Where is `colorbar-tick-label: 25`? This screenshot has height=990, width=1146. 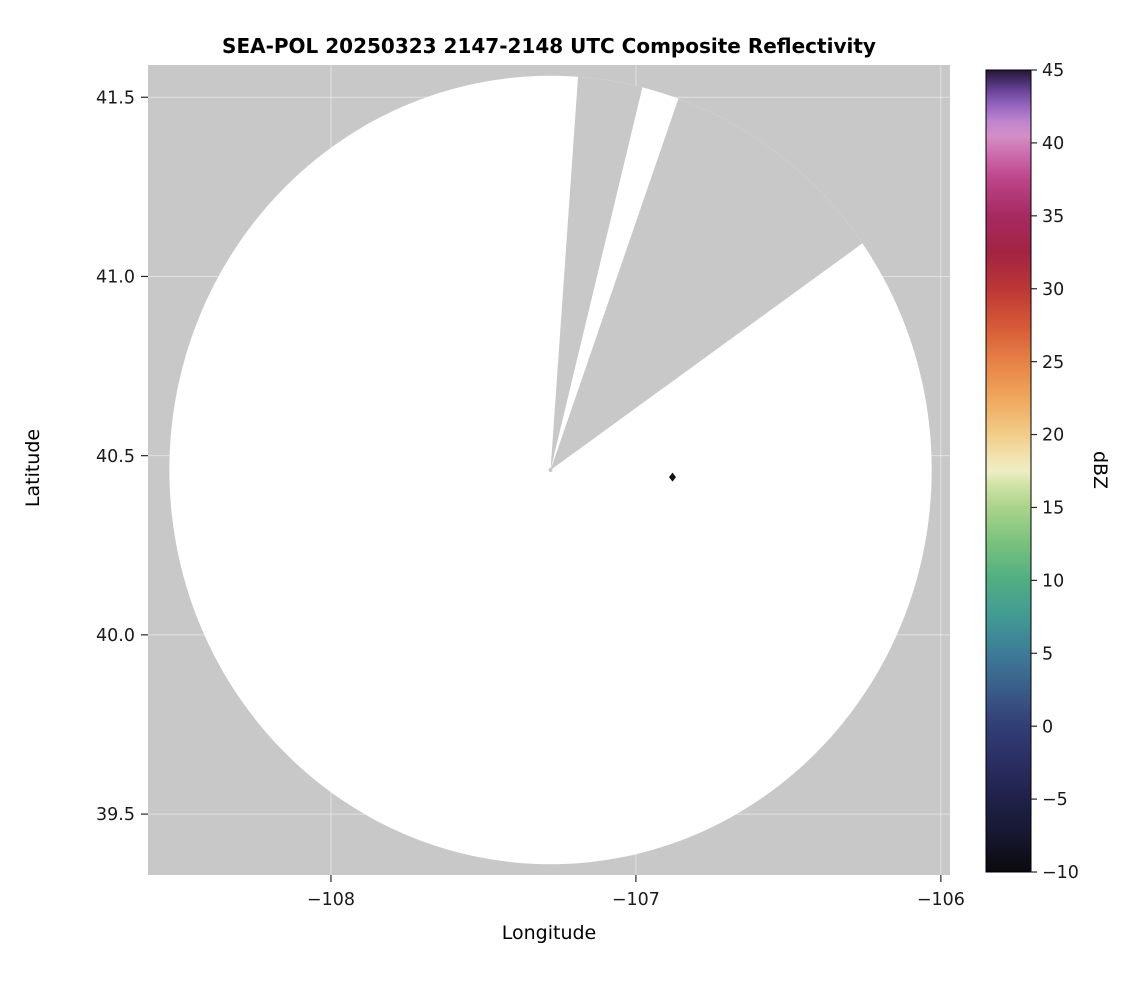
colorbar-tick-label: 25 is located at coordinates (1053, 363).